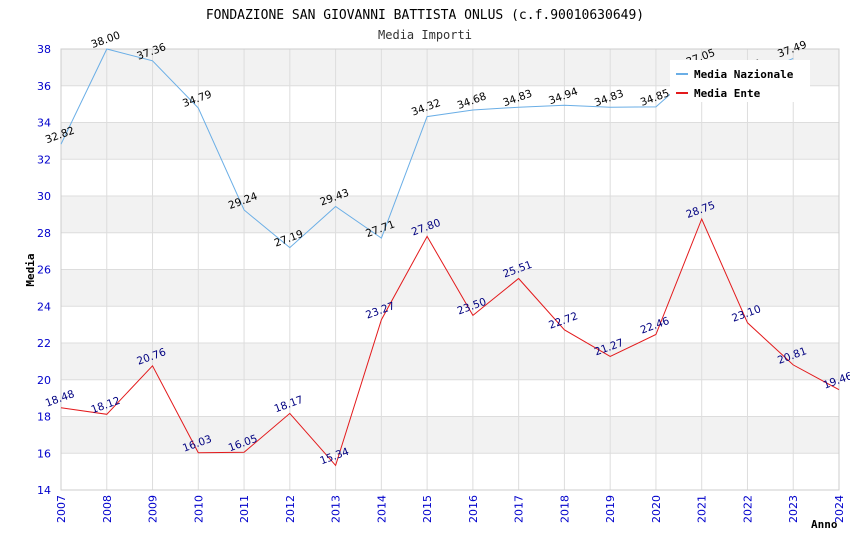  Describe the element at coordinates (44, 49) in the screenshot. I see `y-tick-label: 38` at that location.